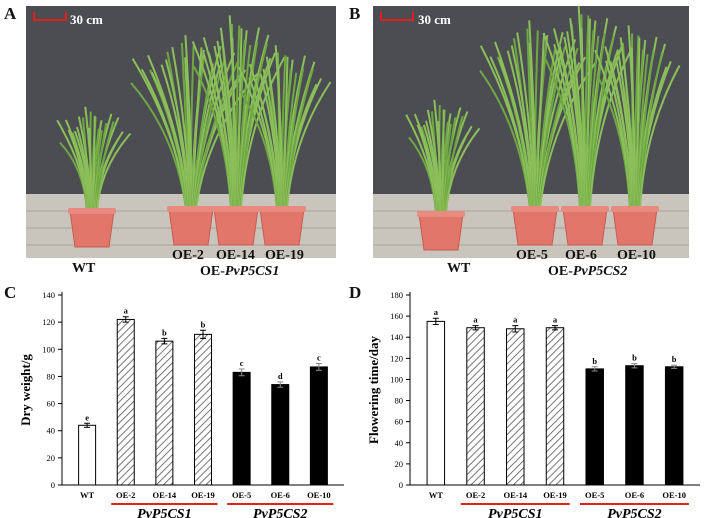 This screenshot has width=706, height=518. I want to click on line-label-b-3: OE-10, so click(636, 255).